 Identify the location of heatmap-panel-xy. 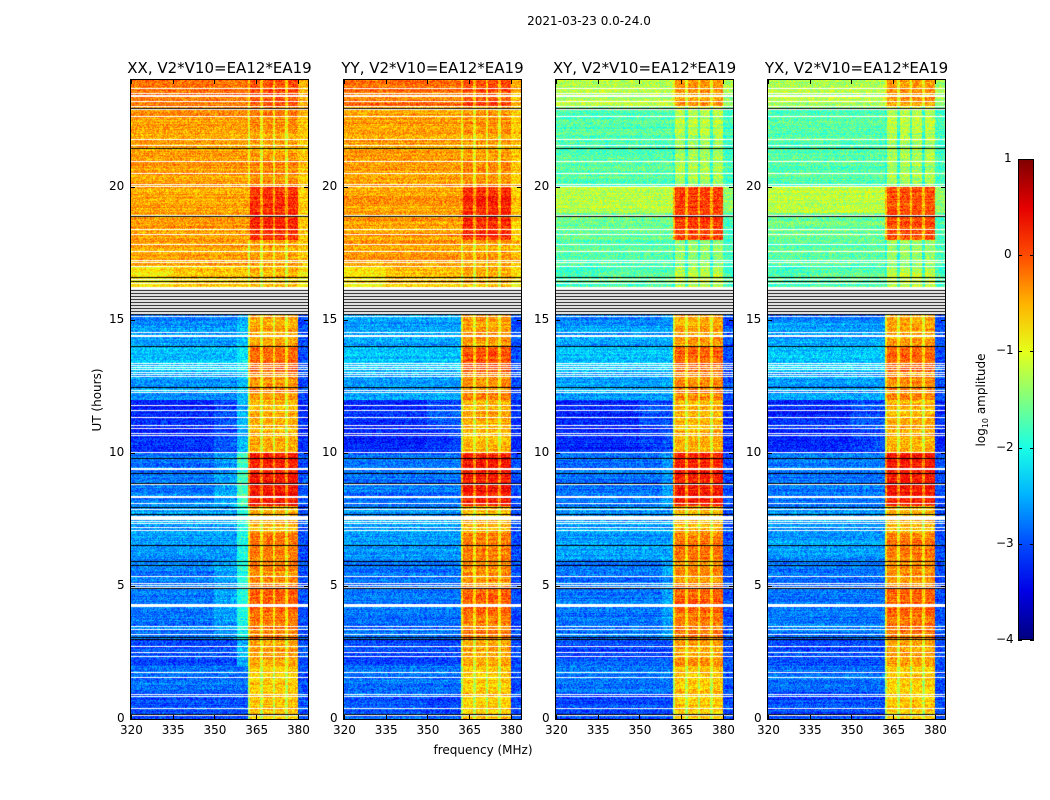
(644, 399).